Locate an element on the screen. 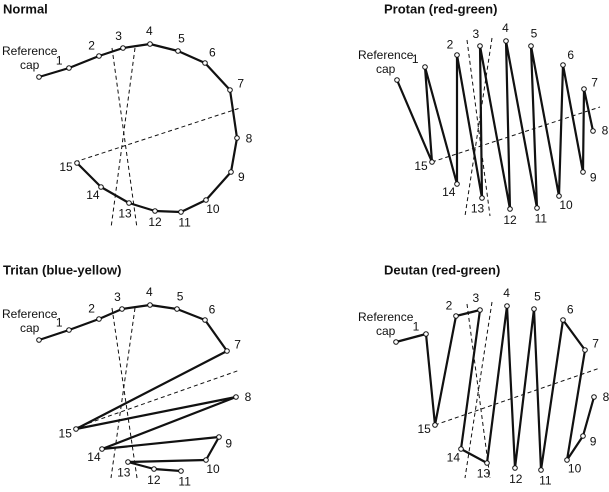 The width and height of the screenshot is (609, 492). panel-title: Deutan (red-green) is located at coordinates (442, 269).